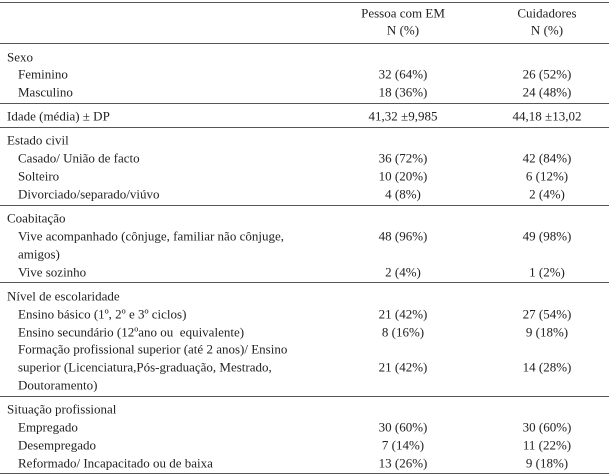 The image size is (609, 476). What do you see at coordinates (57, 445) in the screenshot?
I see `row-label: Desempregado` at bounding box center [57, 445].